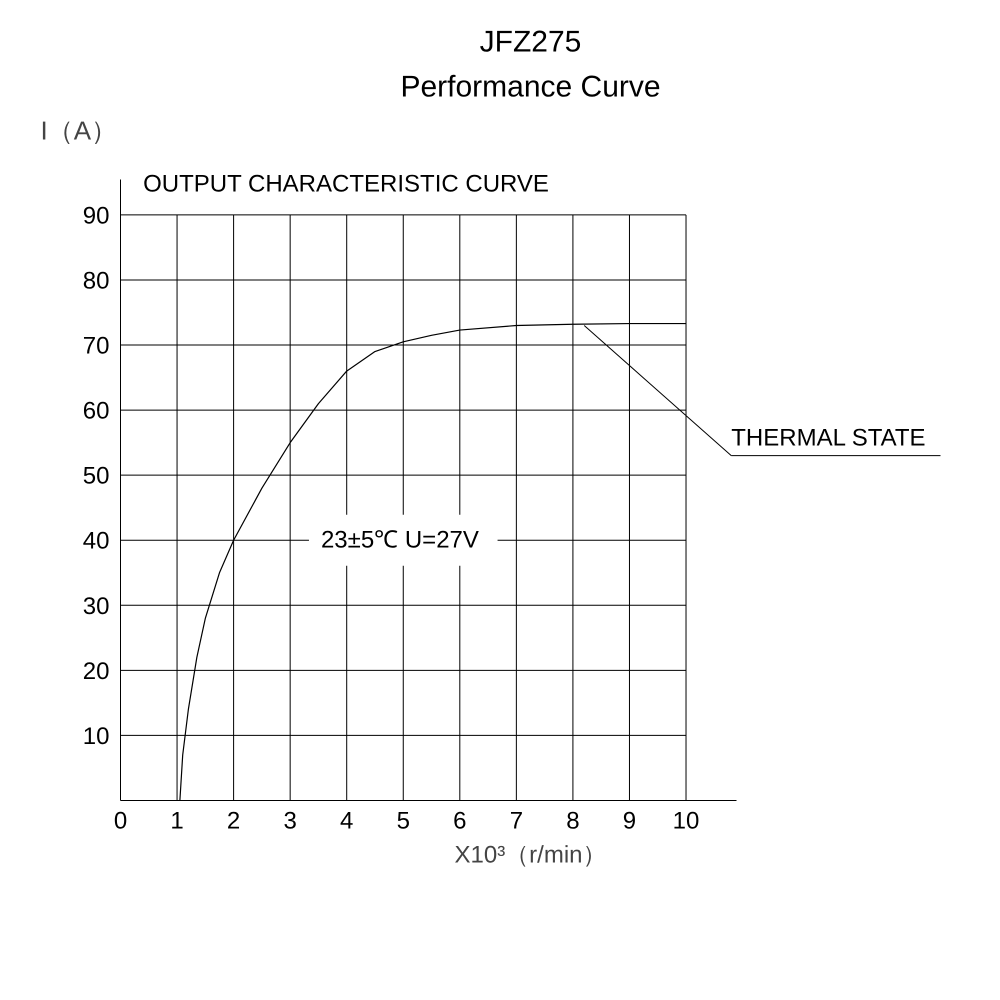  What do you see at coordinates (459, 821) in the screenshot?
I see `x-tick-label: 6` at bounding box center [459, 821].